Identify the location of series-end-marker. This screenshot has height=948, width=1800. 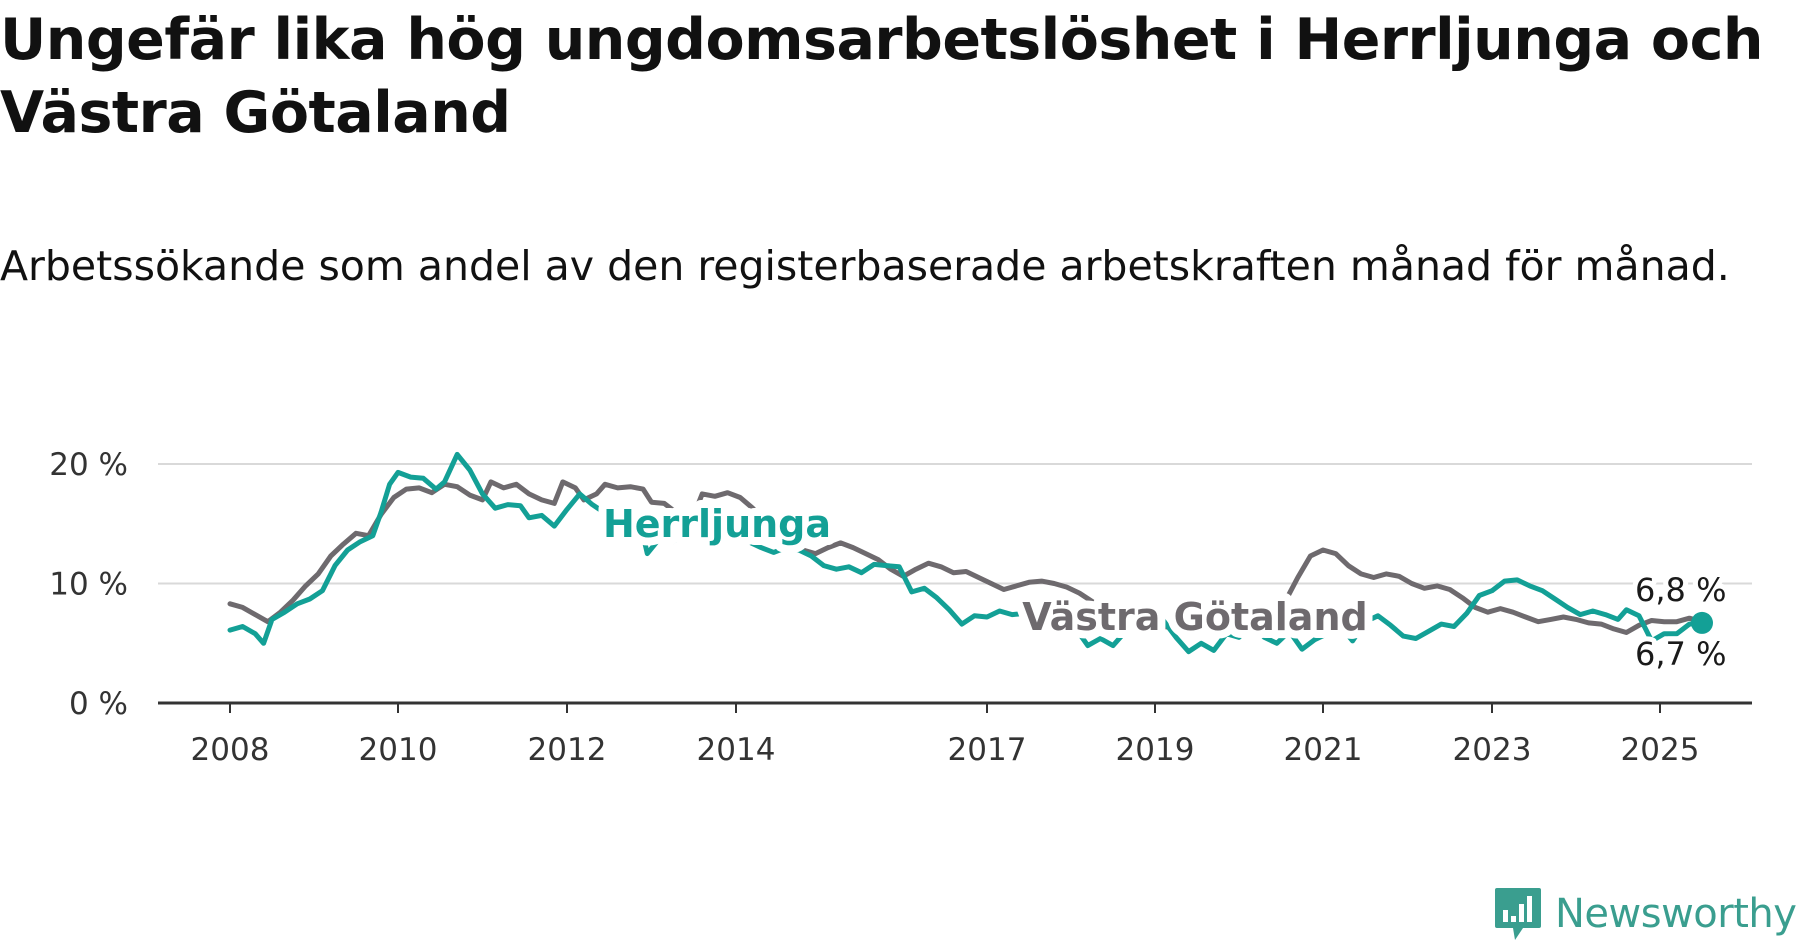
(1702, 622).